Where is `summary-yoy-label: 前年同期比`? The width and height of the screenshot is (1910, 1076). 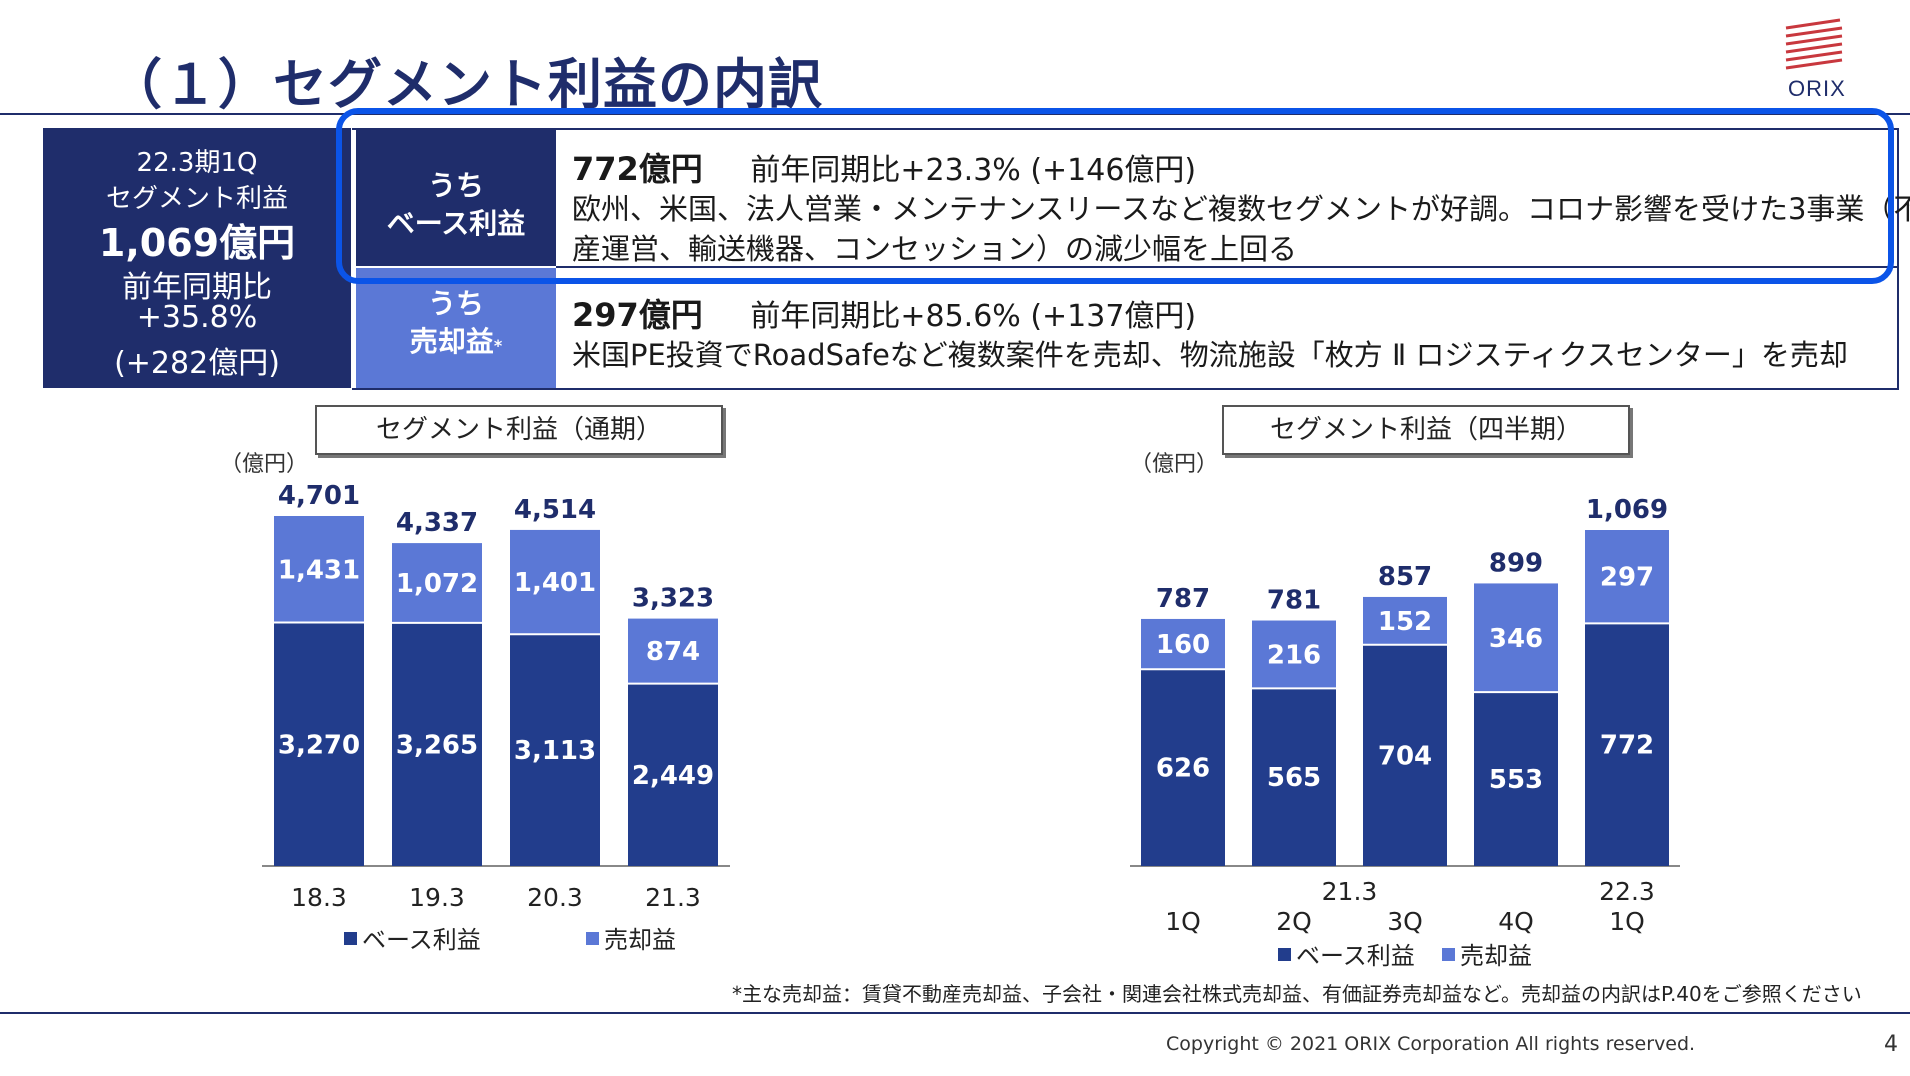
summary-yoy-label: 前年同期比 is located at coordinates (197, 287).